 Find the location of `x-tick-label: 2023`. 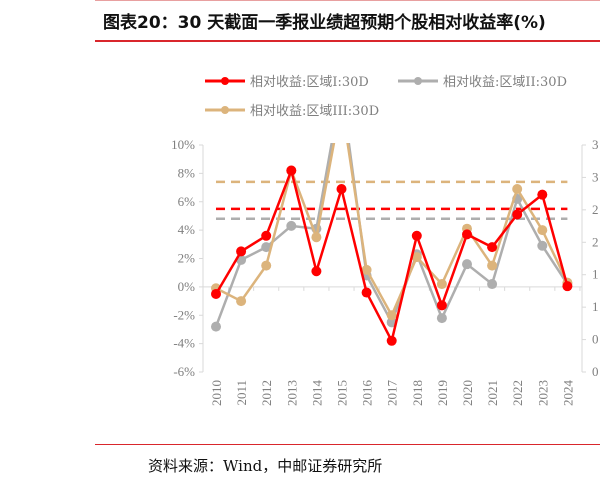

x-tick-label: 2023 is located at coordinates (542, 393).